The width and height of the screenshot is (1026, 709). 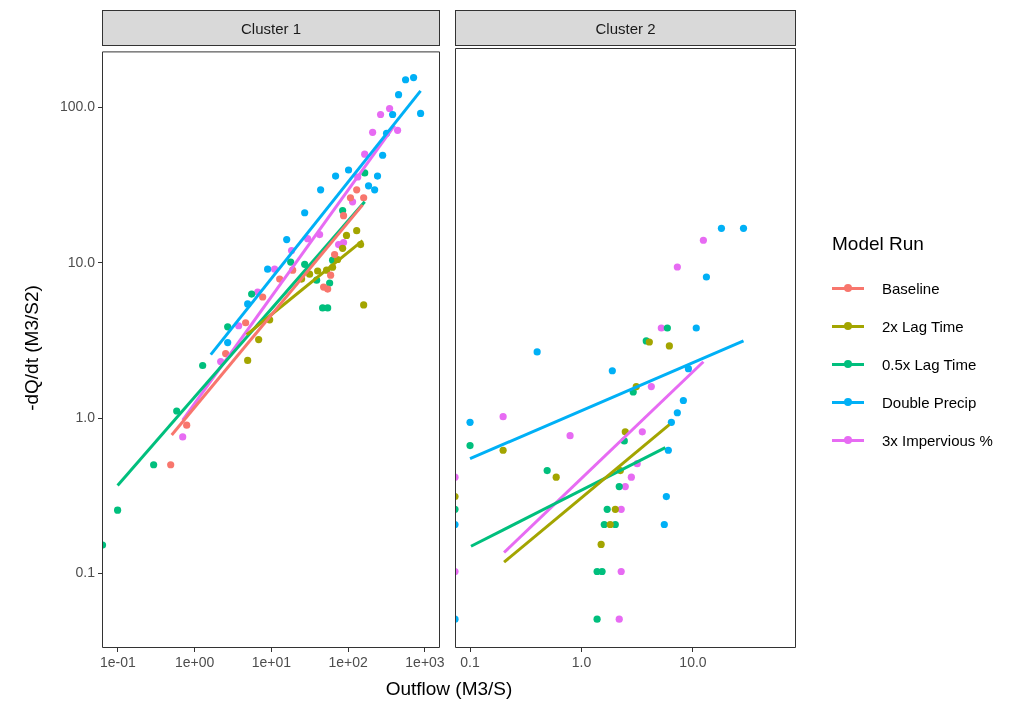 What do you see at coordinates (77, 106) in the screenshot?
I see `y-tick-label: 100.0` at bounding box center [77, 106].